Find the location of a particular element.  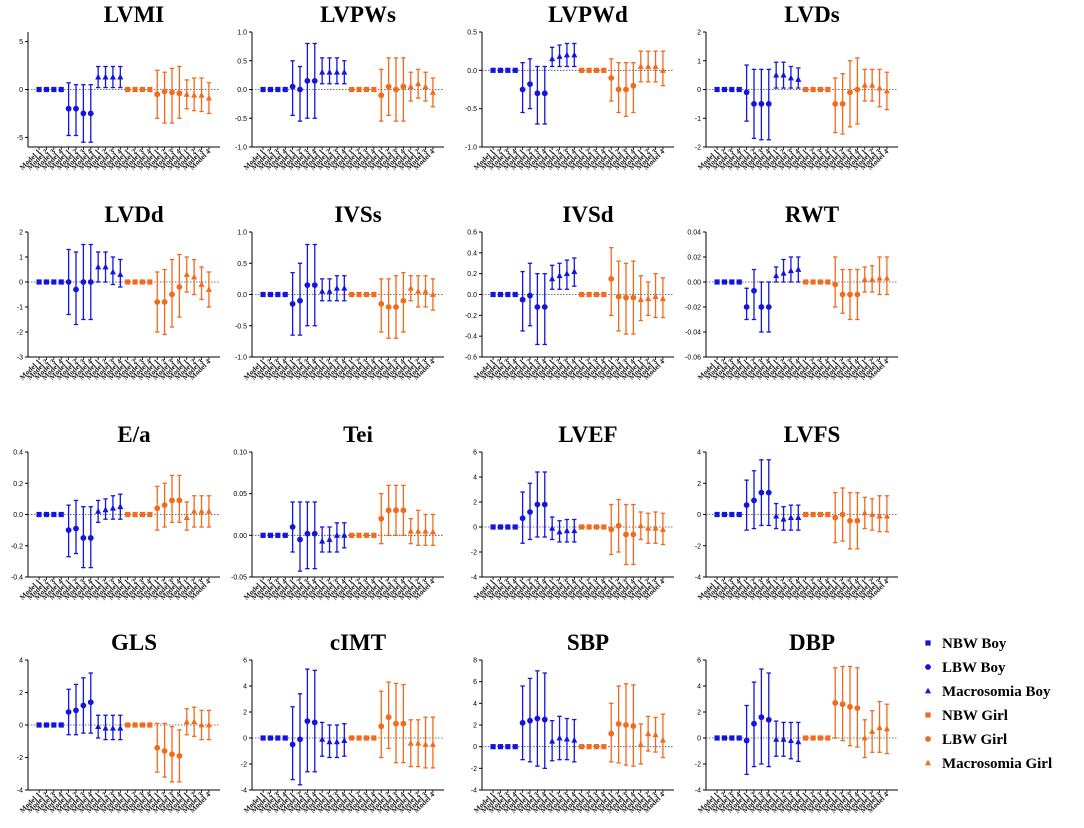

y-tick-label: -5 is located at coordinates (20, 138).